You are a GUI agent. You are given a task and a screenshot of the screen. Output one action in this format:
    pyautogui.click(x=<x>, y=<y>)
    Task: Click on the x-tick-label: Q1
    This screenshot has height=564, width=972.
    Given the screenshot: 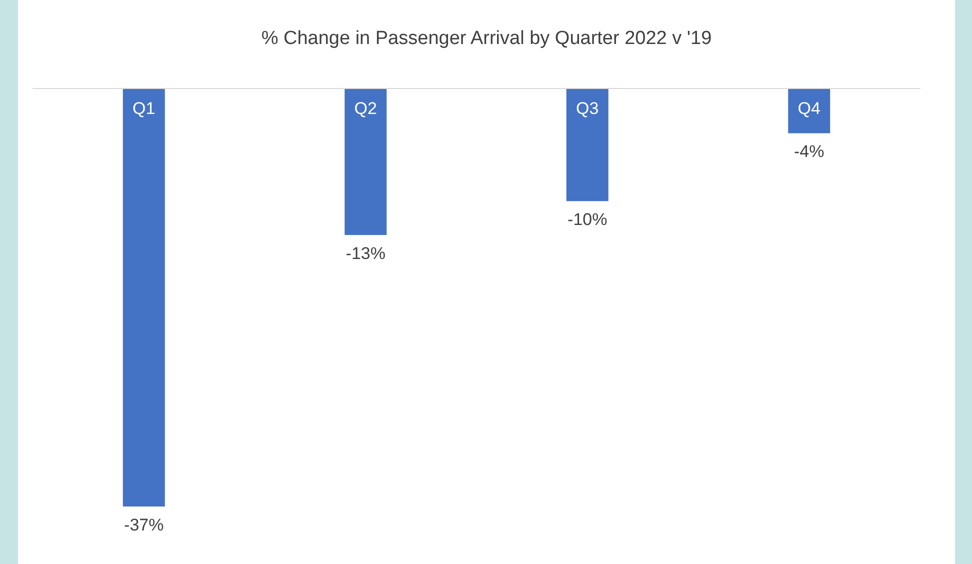 What is the action you would take?
    pyautogui.click(x=144, y=108)
    